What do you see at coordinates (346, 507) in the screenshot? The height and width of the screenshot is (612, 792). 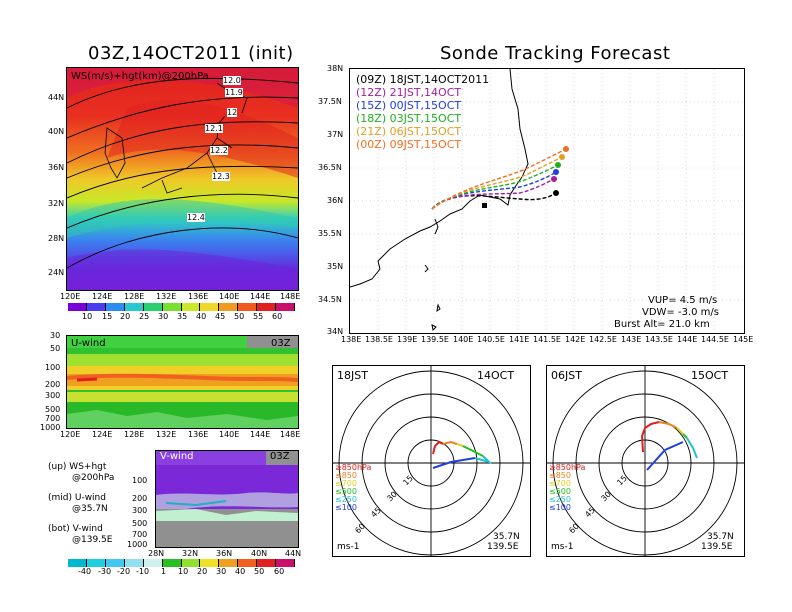 I see `hodo1-level: ≤100` at bounding box center [346, 507].